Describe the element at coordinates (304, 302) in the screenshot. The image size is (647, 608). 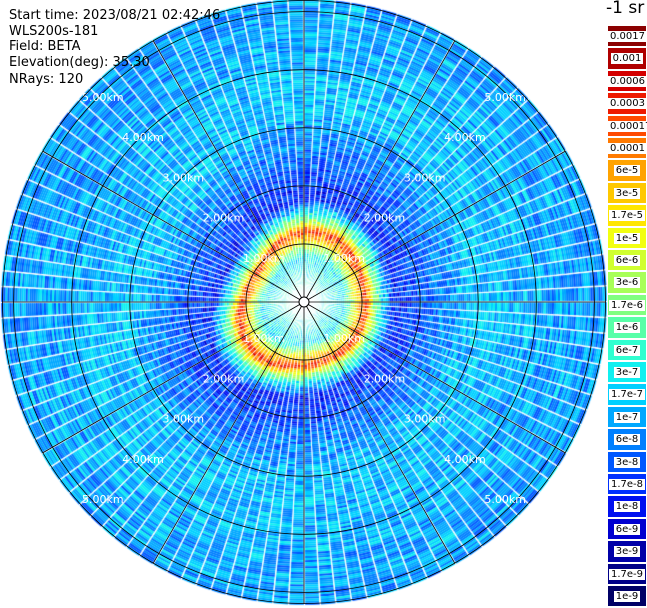
I see `lidar-site-marker` at that location.